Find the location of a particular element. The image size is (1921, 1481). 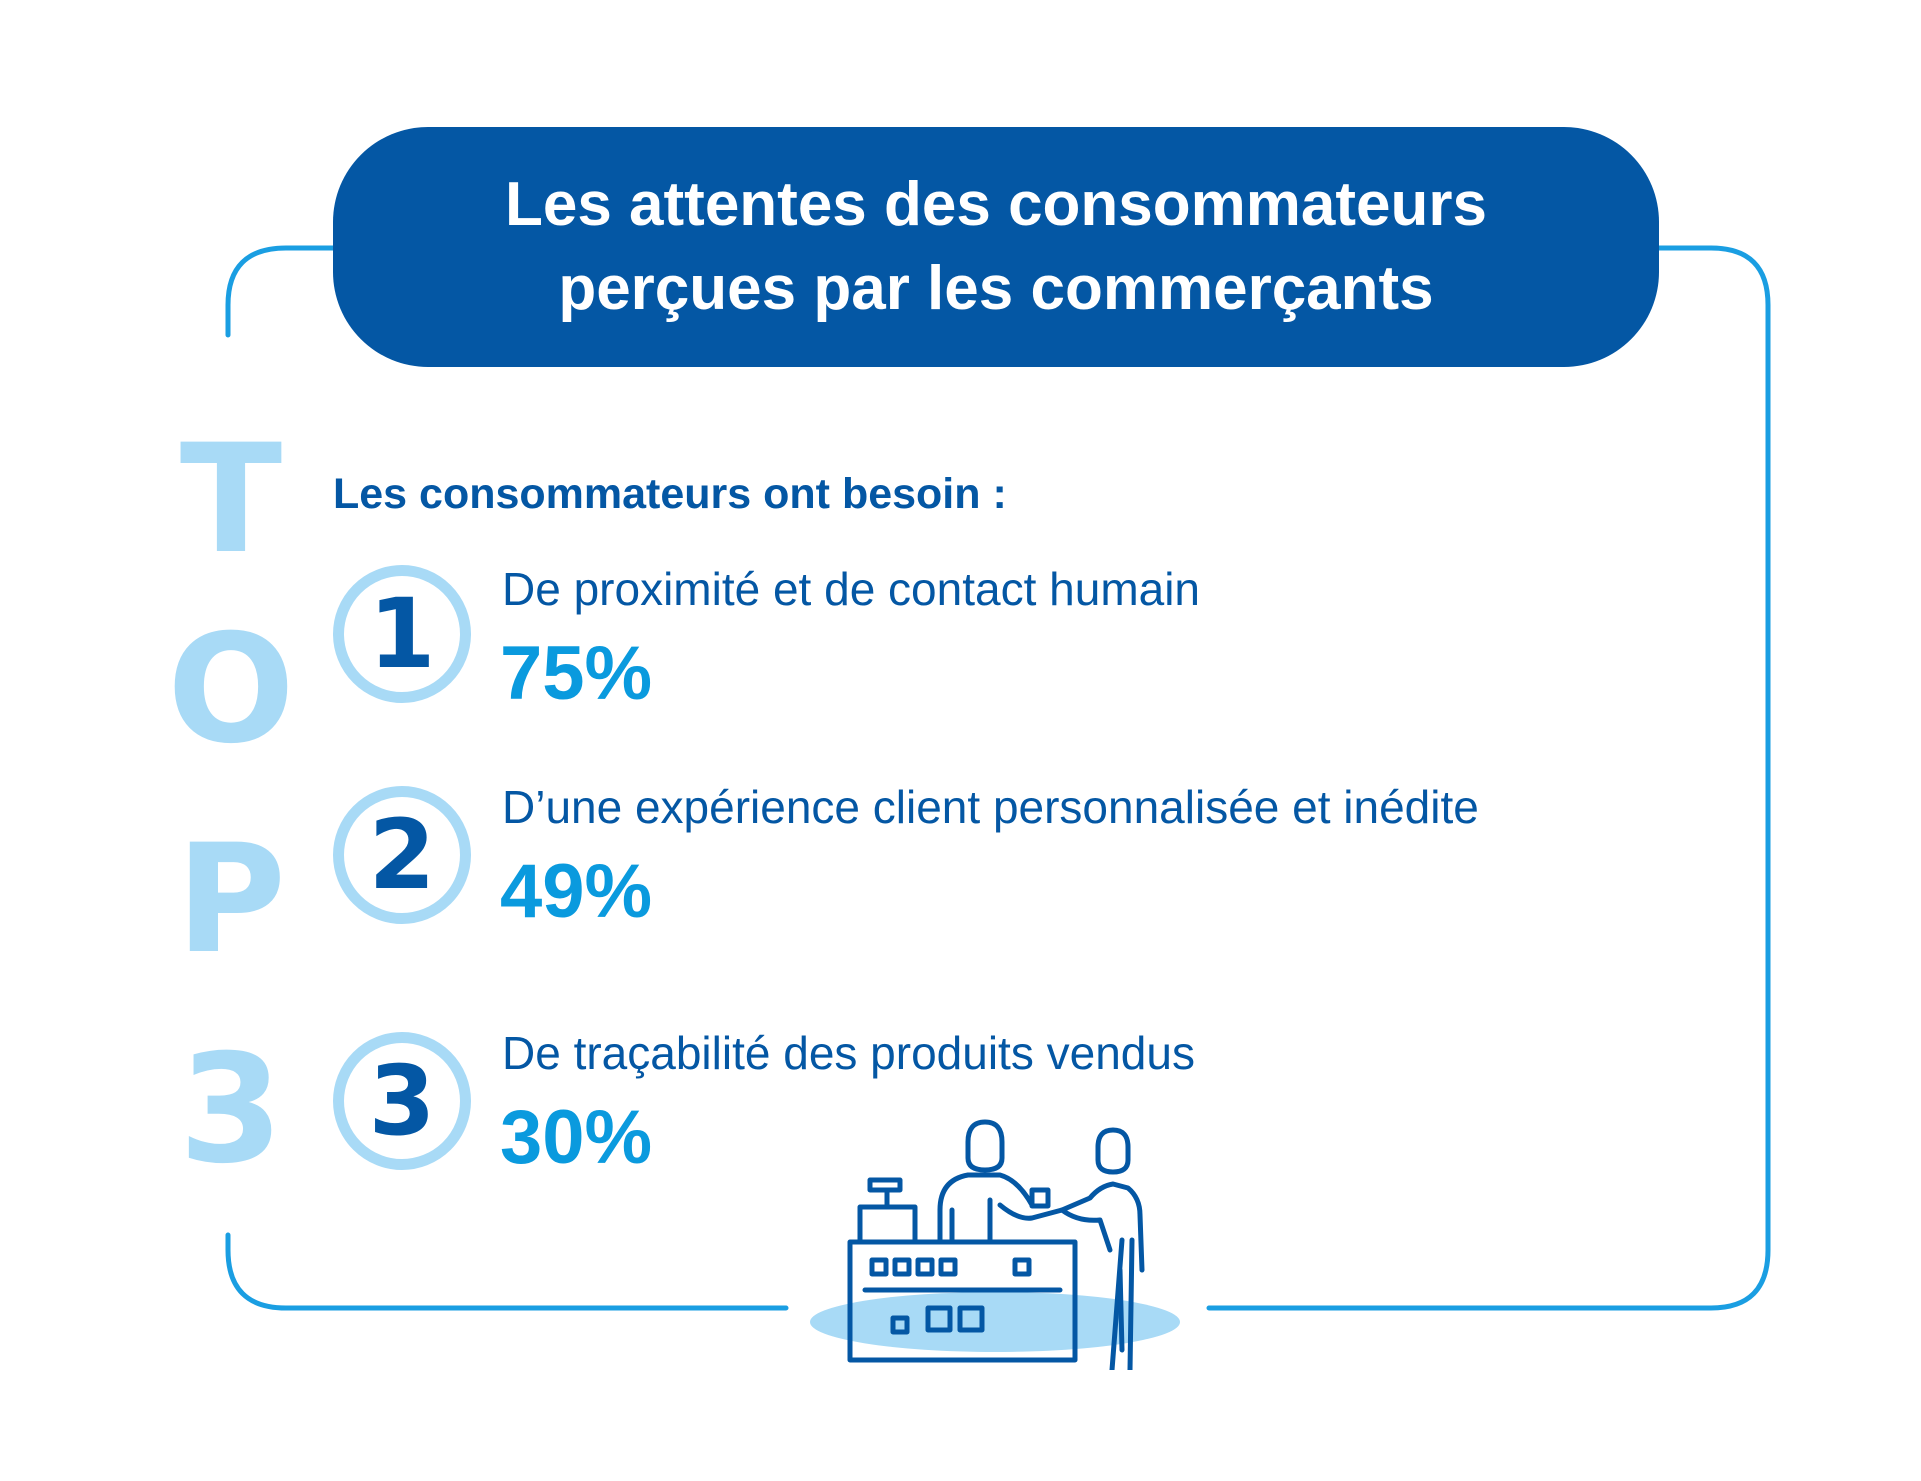

title-line-1: Les attentes des consommateurs is located at coordinates (995, 204).